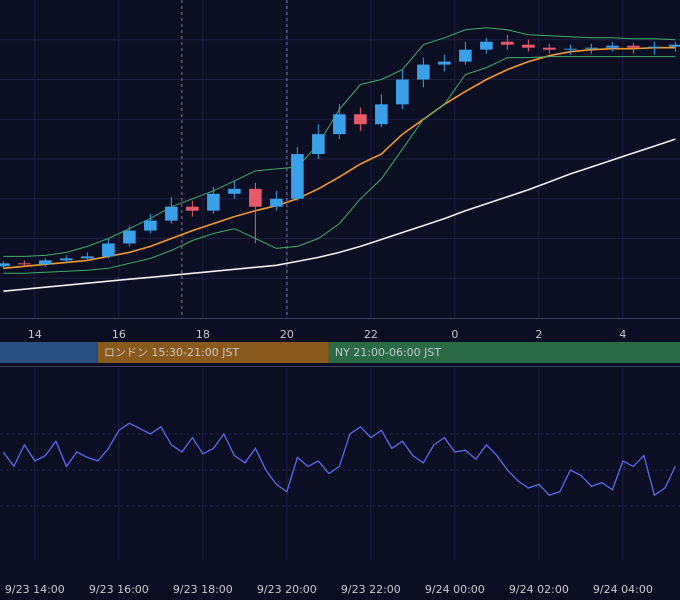 This screenshot has height=600, width=680. Describe the element at coordinates (287, 589) in the screenshot. I see `x-tick-label: 9/23 20:00` at that location.